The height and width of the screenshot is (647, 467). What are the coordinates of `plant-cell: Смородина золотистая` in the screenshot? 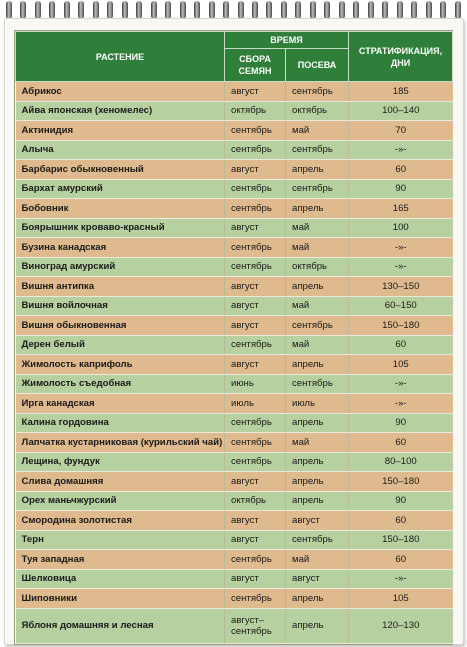 It's located at (120, 520).